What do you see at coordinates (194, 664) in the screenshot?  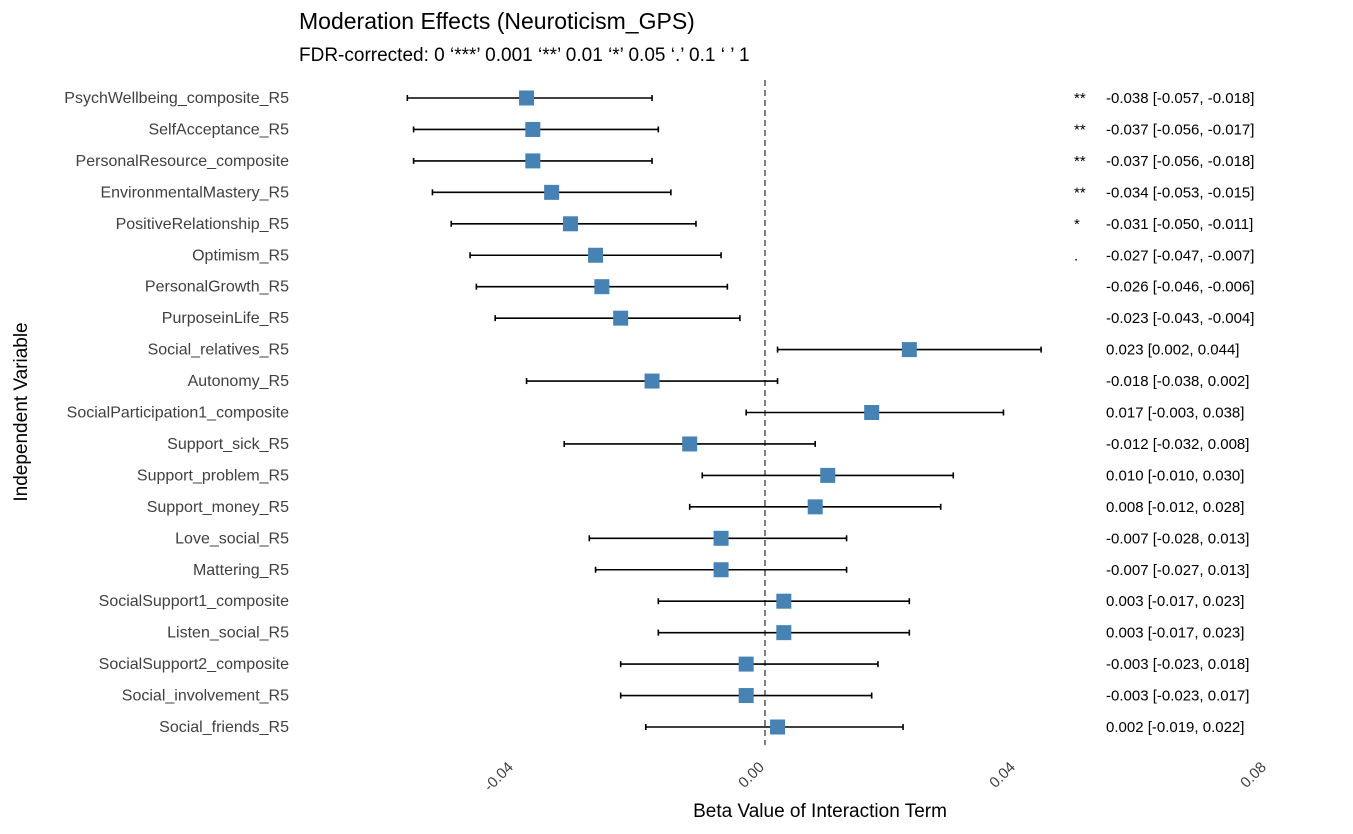 I see `y-tick-label: SocialSupport2_composite` at bounding box center [194, 664].